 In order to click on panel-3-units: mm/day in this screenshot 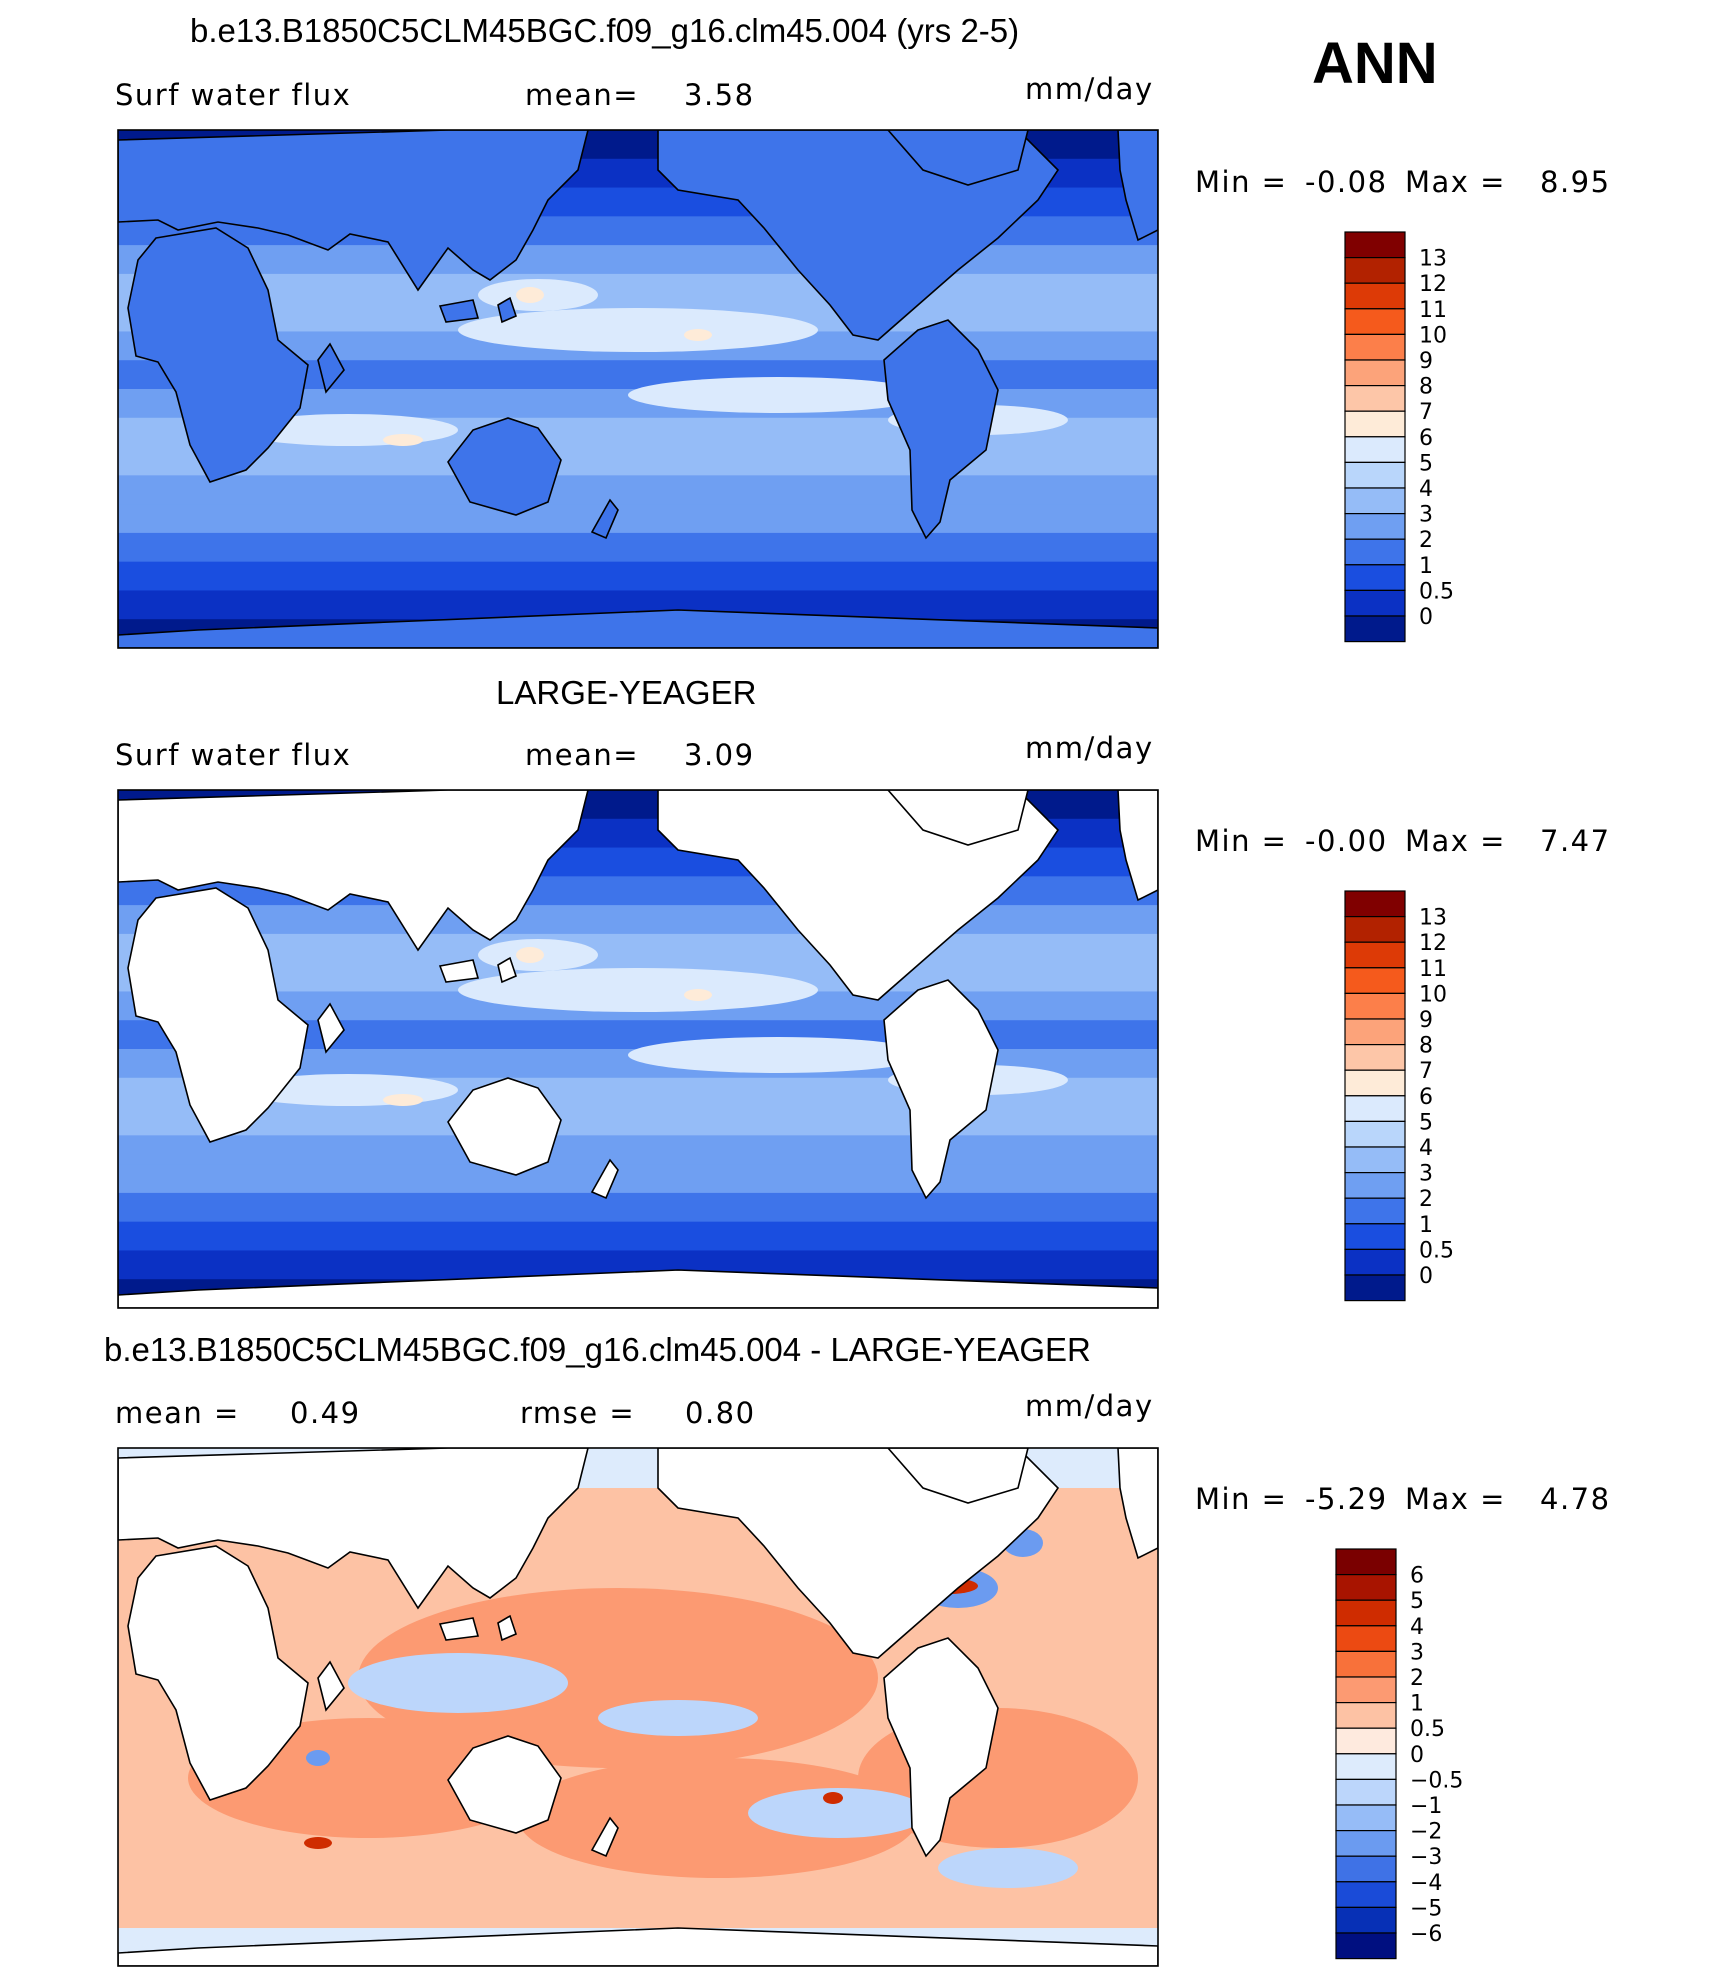, I will do `click(1089, 1406)`.